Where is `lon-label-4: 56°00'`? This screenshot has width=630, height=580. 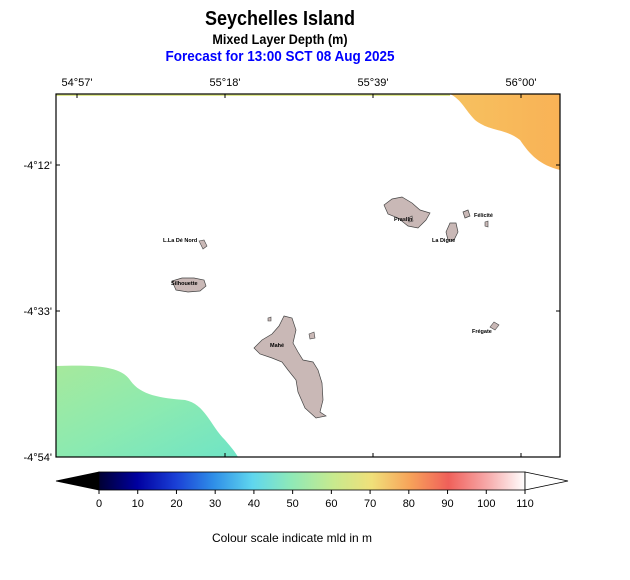
lon-label-4: 56°00' is located at coordinates (521, 83).